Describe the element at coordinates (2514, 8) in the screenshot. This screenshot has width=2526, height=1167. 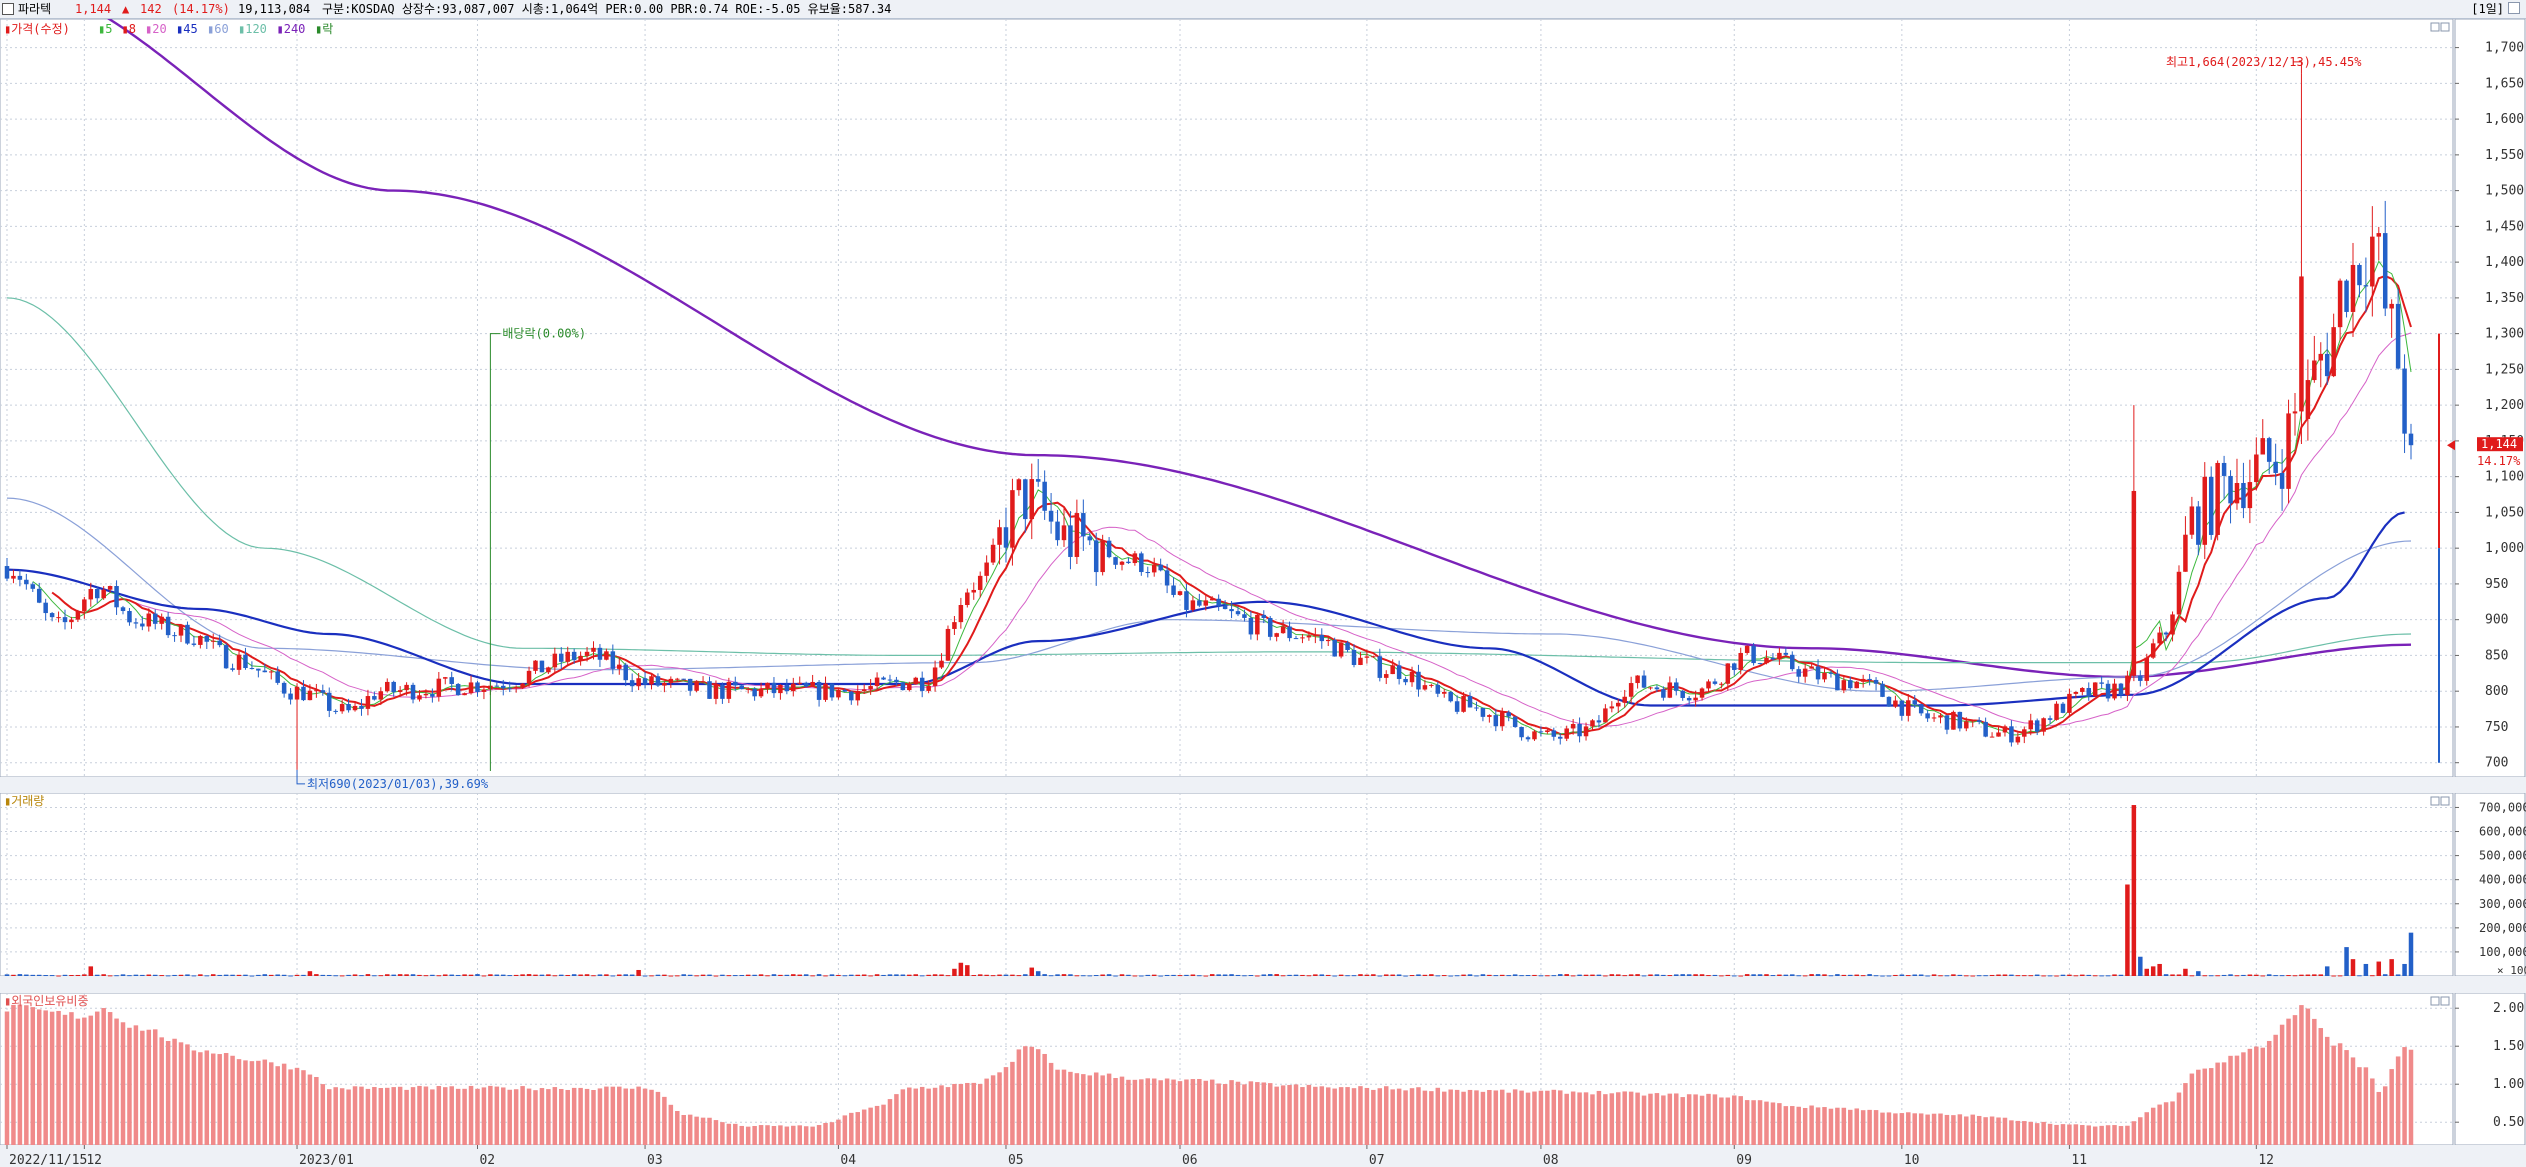
I see `close-icon` at that location.